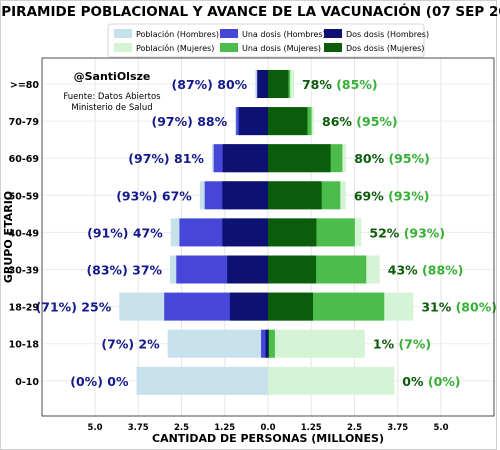  I want to click on label-right-40-49: 52% (93%), so click(407, 232).